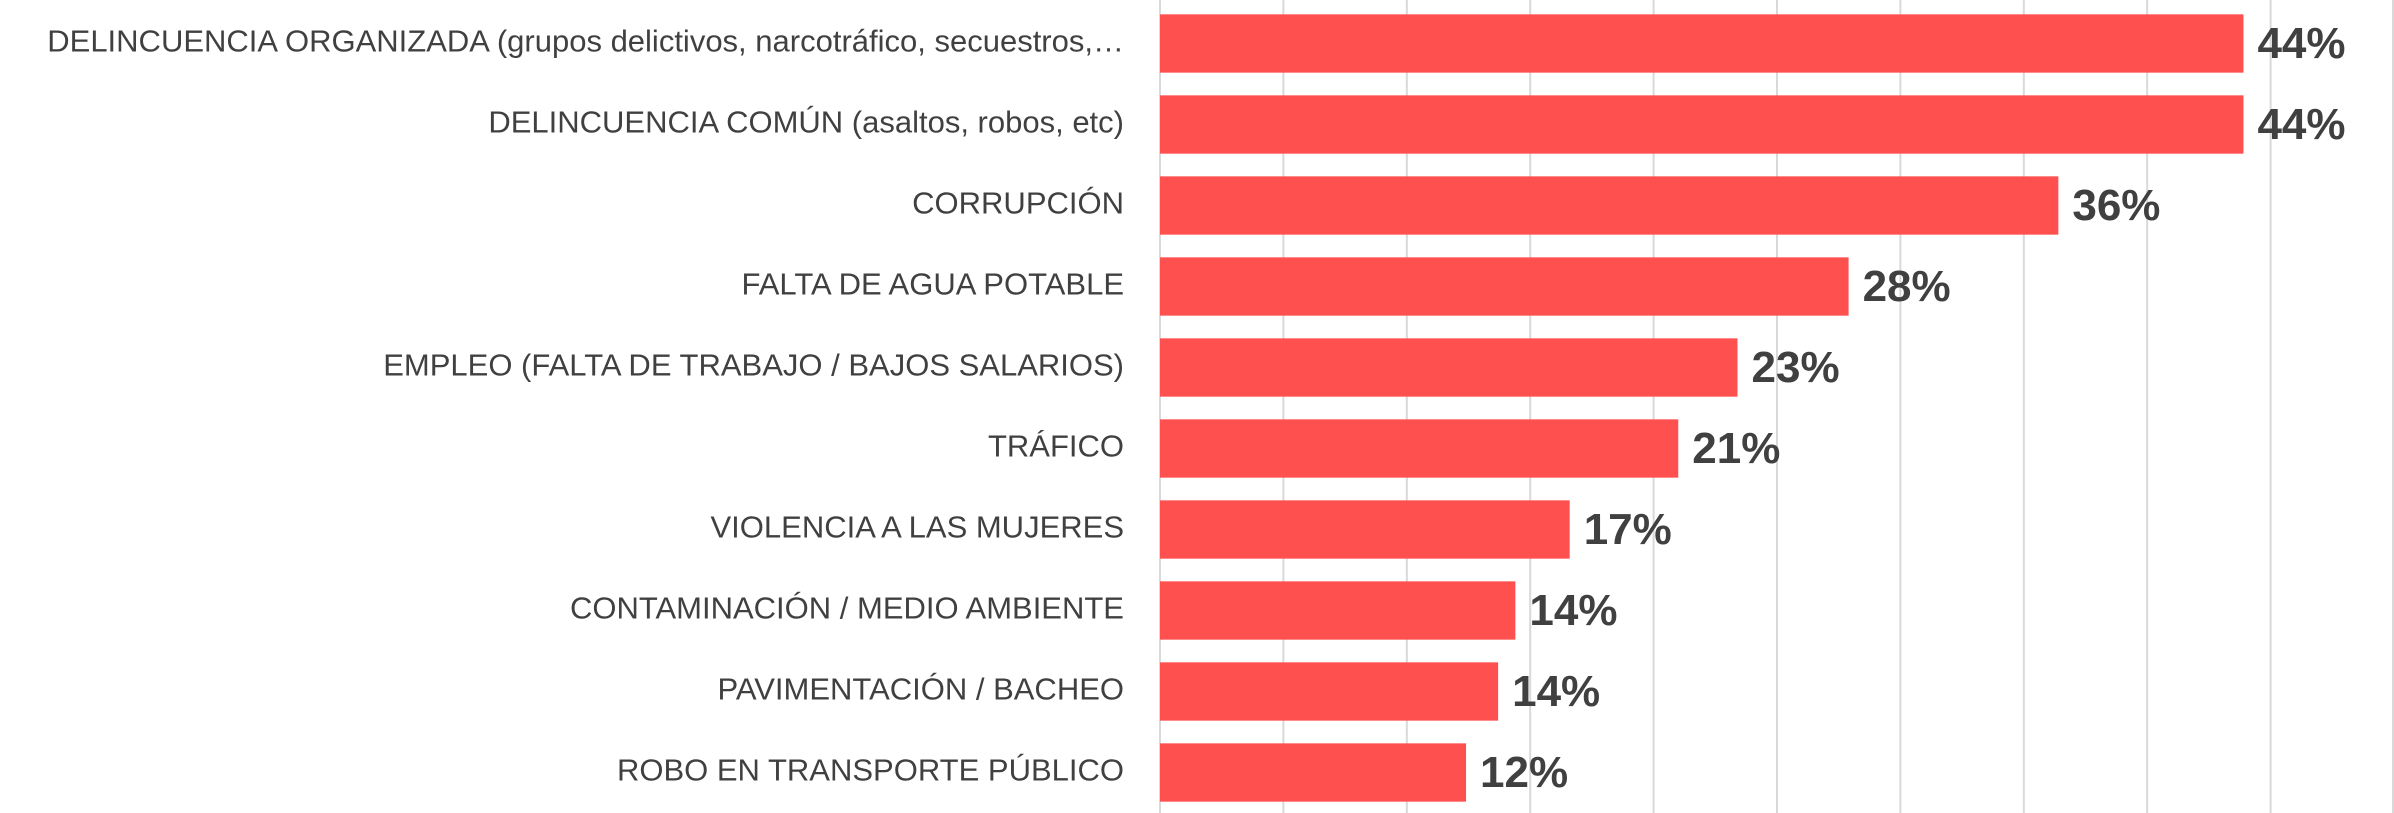 Image resolution: width=2394 pixels, height=813 pixels. What do you see at coordinates (918, 527) in the screenshot?
I see `category-label: VIOLENCIA A LAS MUJERES` at bounding box center [918, 527].